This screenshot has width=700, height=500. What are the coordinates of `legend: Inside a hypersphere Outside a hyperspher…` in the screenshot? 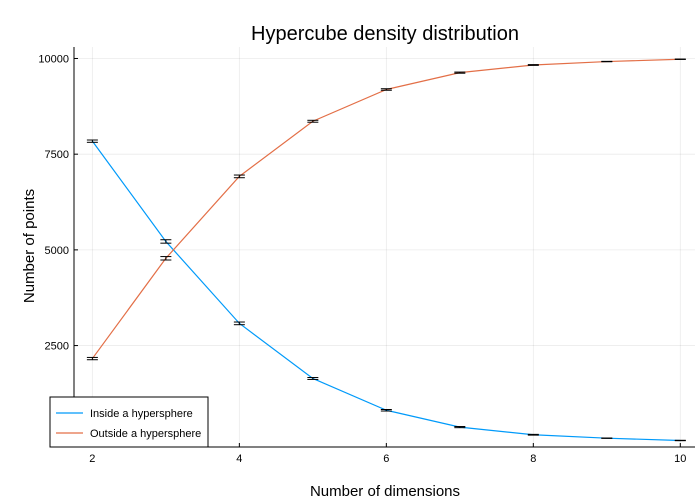 It's located at (129, 422).